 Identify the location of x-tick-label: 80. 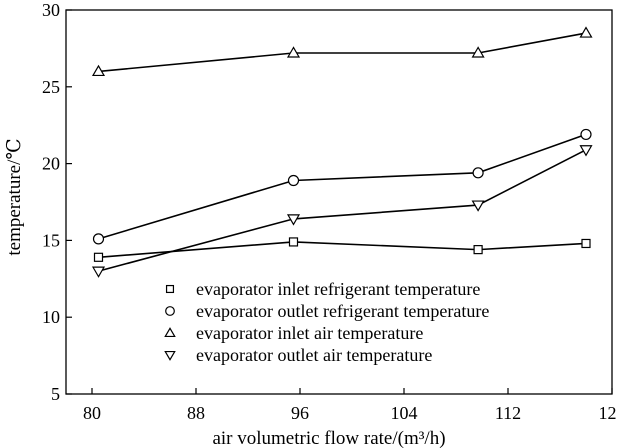
(92, 413).